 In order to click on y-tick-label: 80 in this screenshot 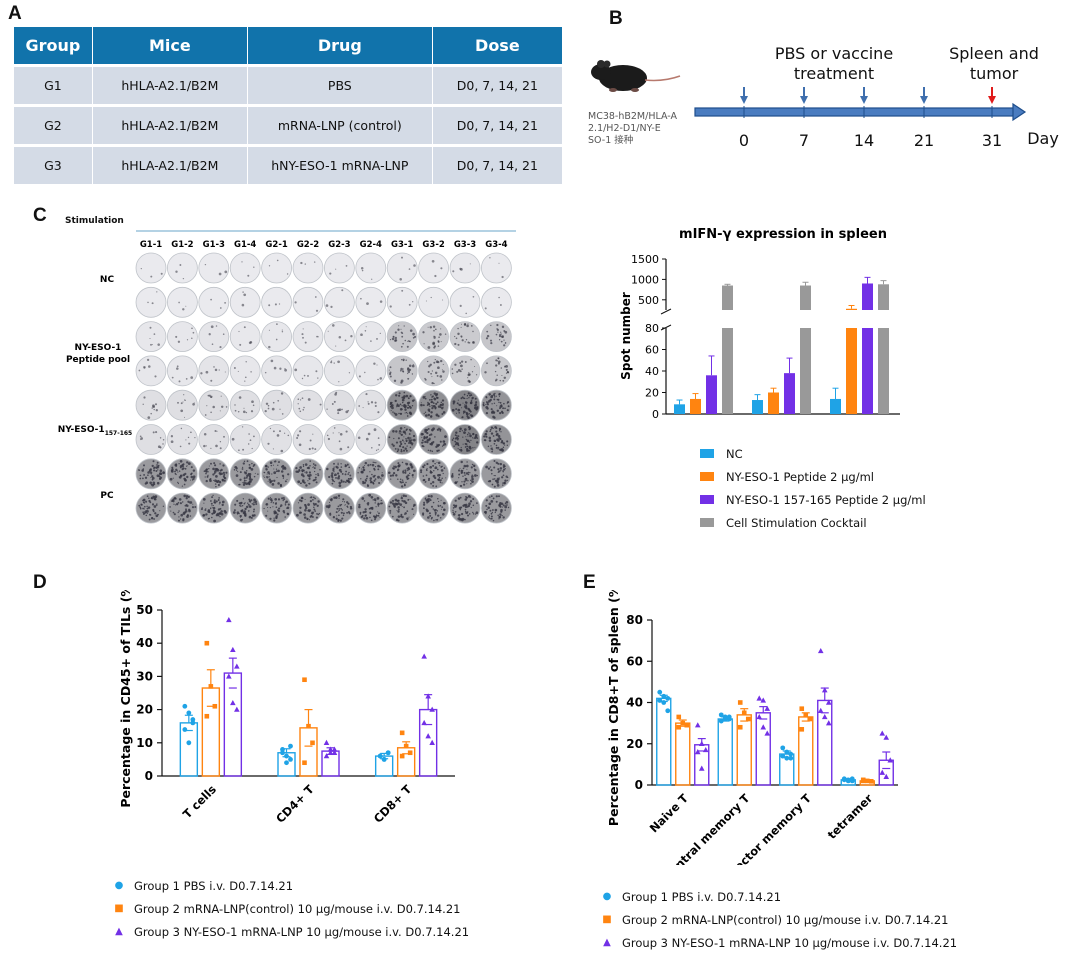, I will do `click(652, 328)`.